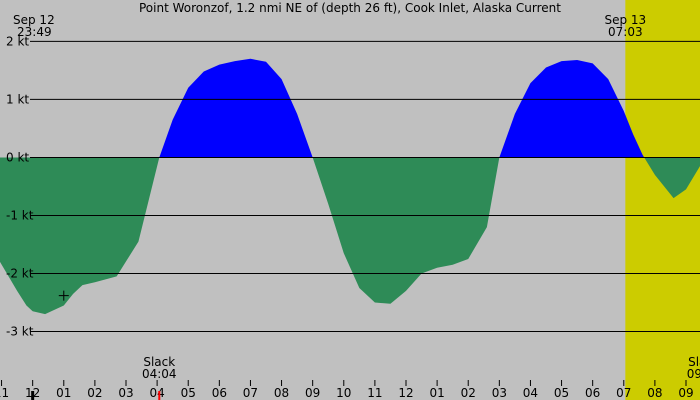 This screenshot has height=400, width=700. Describe the element at coordinates (405, 393) in the screenshot. I see `x-tick-label: 12` at that location.